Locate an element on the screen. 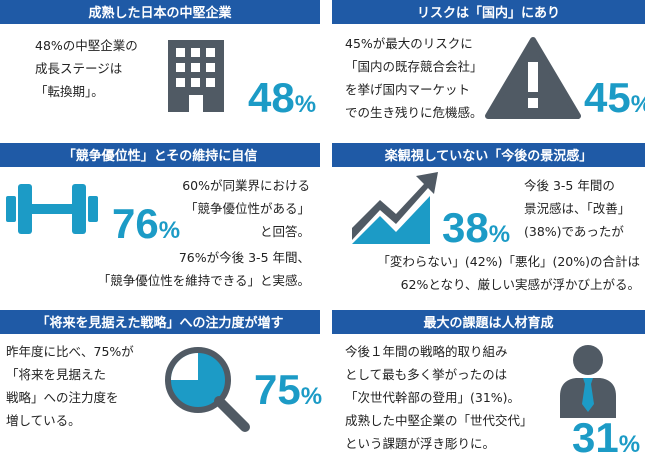 The width and height of the screenshot is (645, 460). body-text: 戦略」への注力度を is located at coordinates (62, 397).